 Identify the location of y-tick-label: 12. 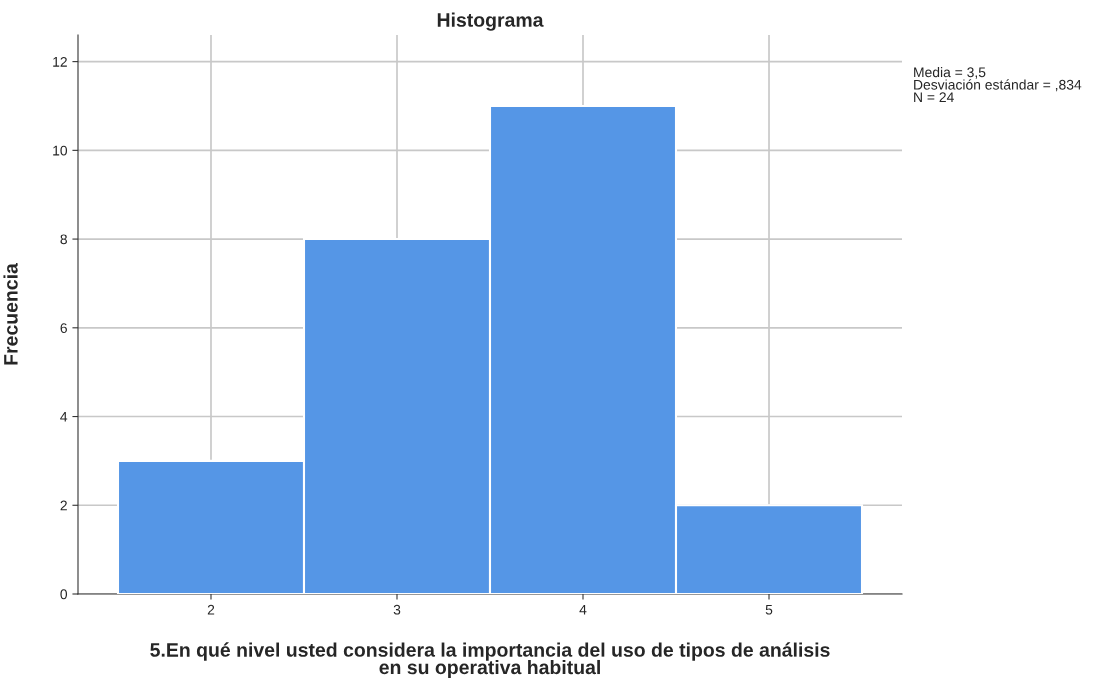
(60, 61).